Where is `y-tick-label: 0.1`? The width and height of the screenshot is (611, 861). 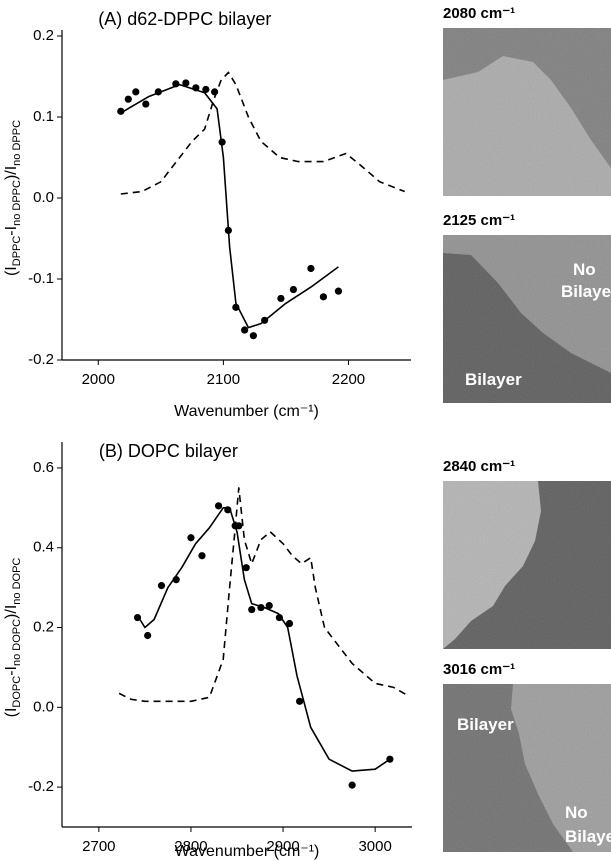
y-tick-label: 0.1 is located at coordinates (43, 116).